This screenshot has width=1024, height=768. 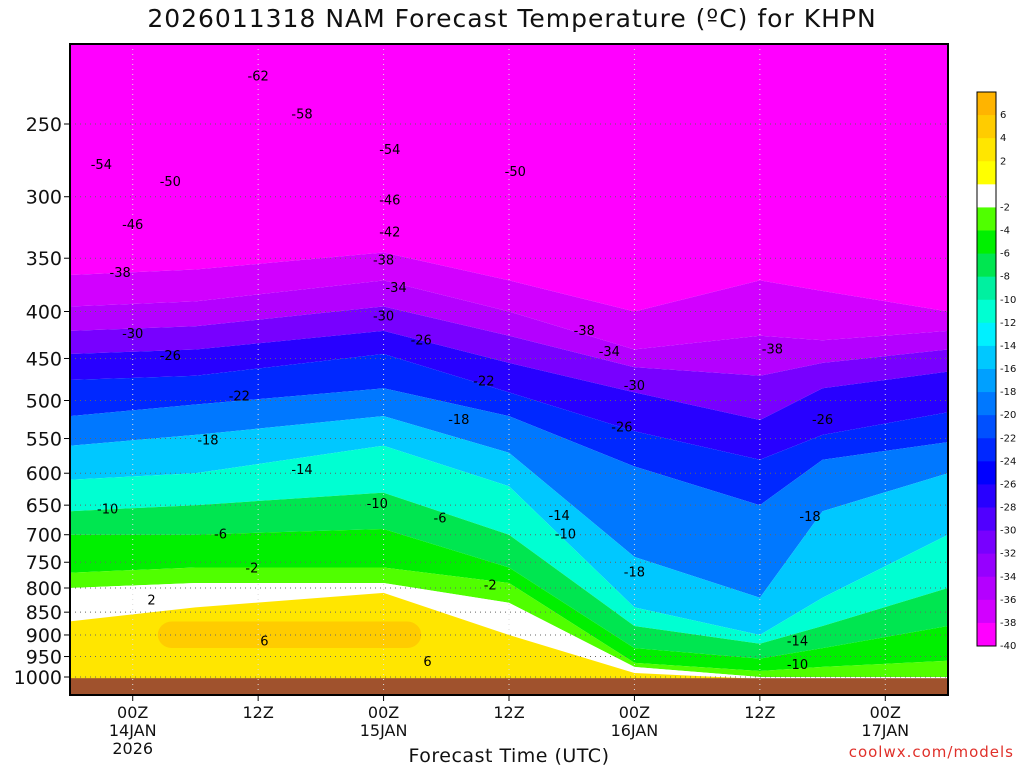 What do you see at coordinates (384, 730) in the screenshot?
I see `x-tick-label: 15JAN` at bounding box center [384, 730].